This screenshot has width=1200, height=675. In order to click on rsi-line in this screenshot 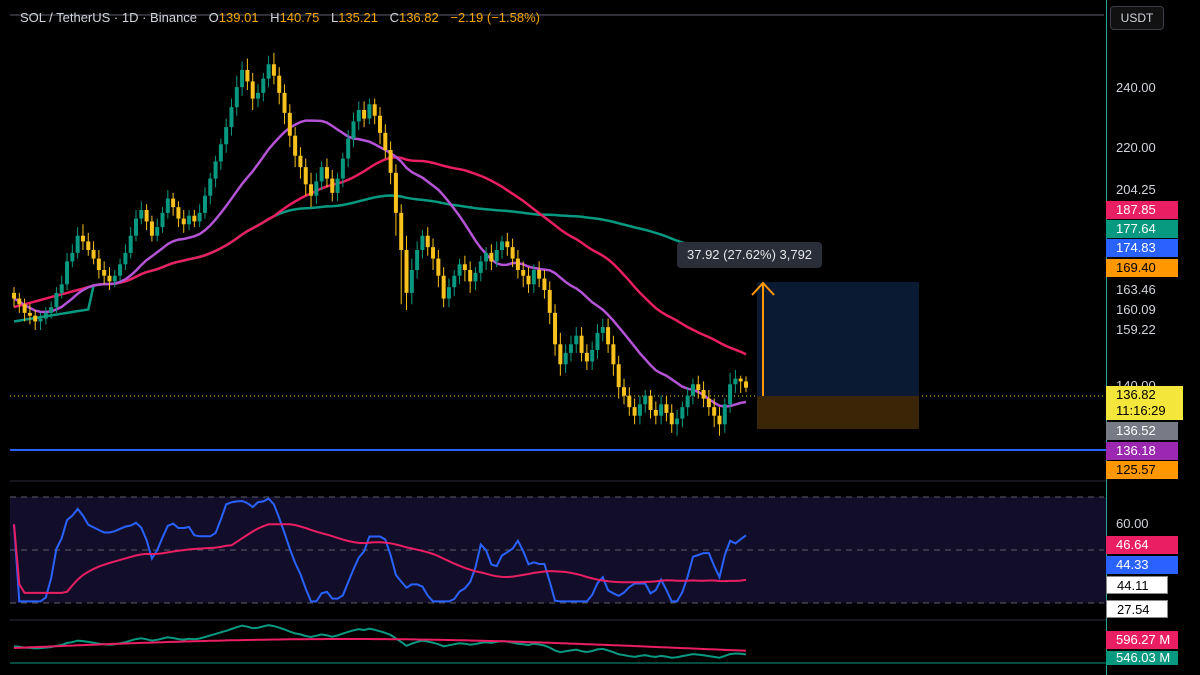, I will do `click(380, 550)`.